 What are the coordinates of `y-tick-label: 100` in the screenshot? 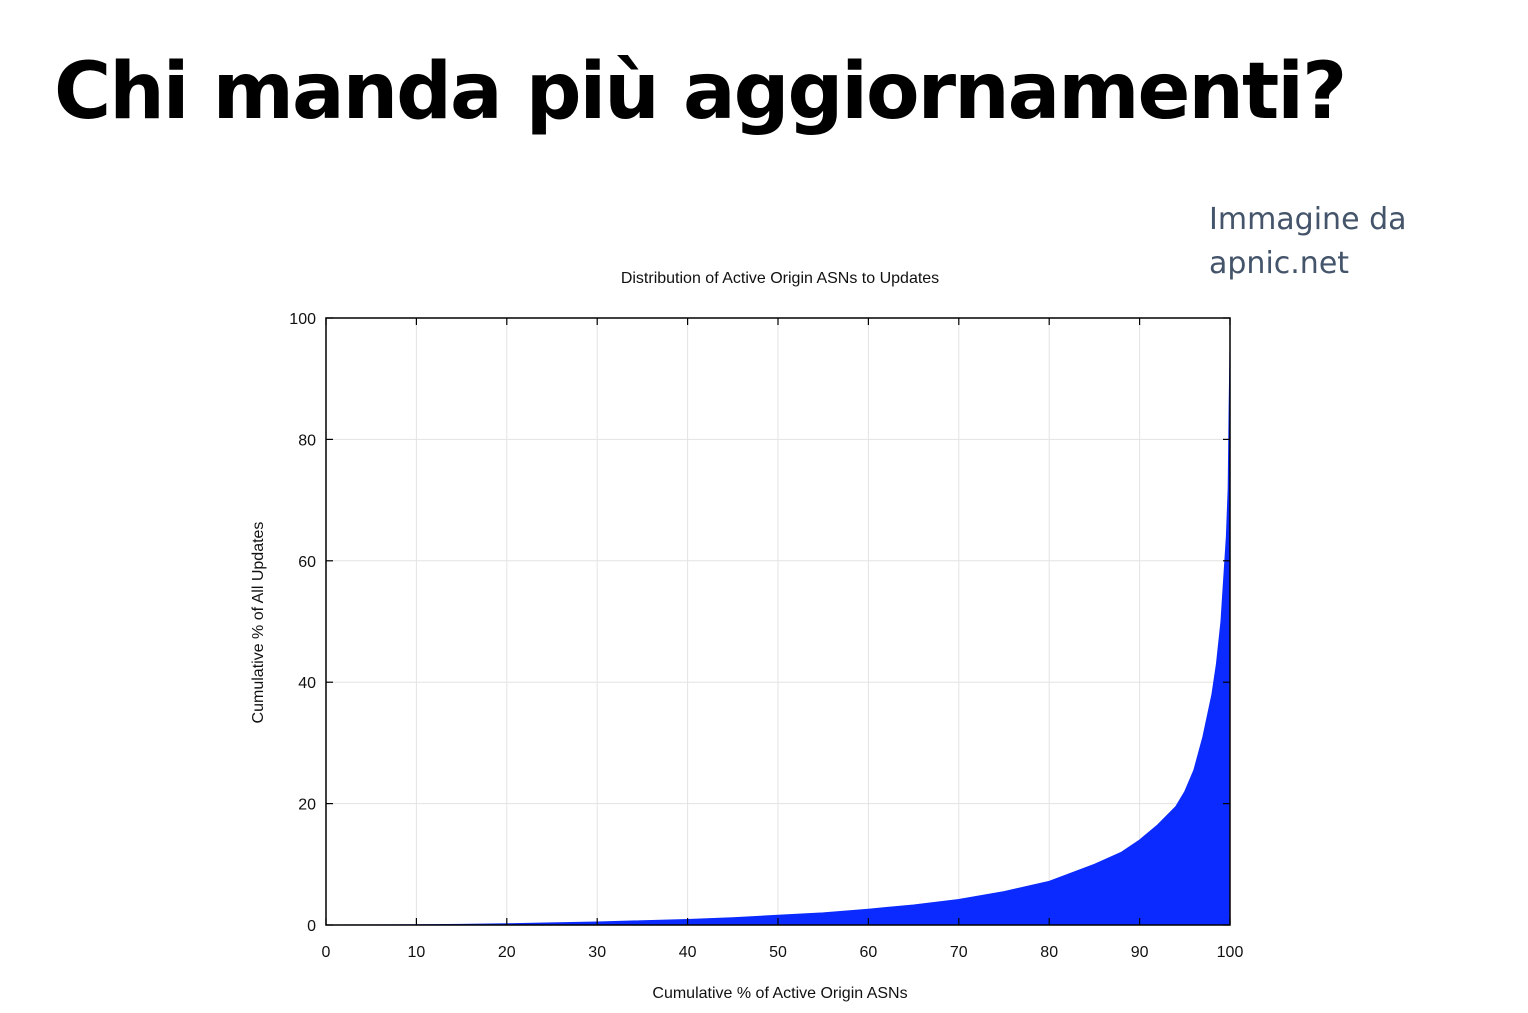 It's located at (302, 319).